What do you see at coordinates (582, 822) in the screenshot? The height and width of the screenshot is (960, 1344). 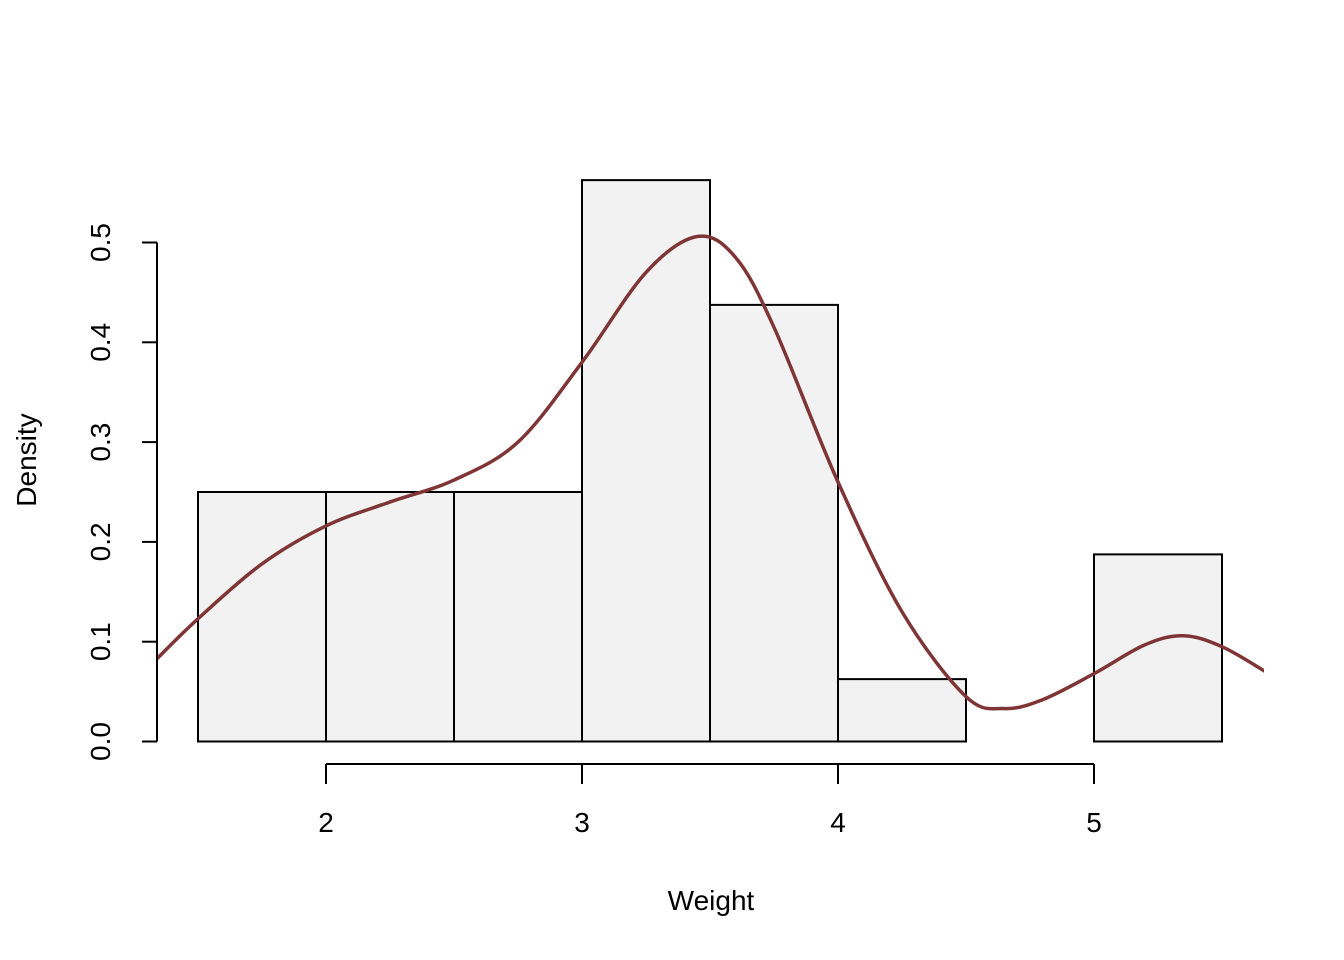 I see `x-tick-label: 3` at bounding box center [582, 822].